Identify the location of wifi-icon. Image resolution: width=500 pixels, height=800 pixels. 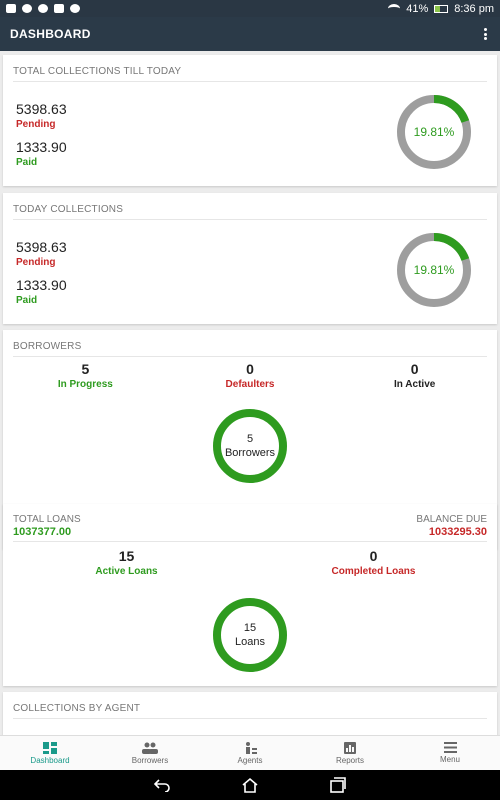
(394, 8).